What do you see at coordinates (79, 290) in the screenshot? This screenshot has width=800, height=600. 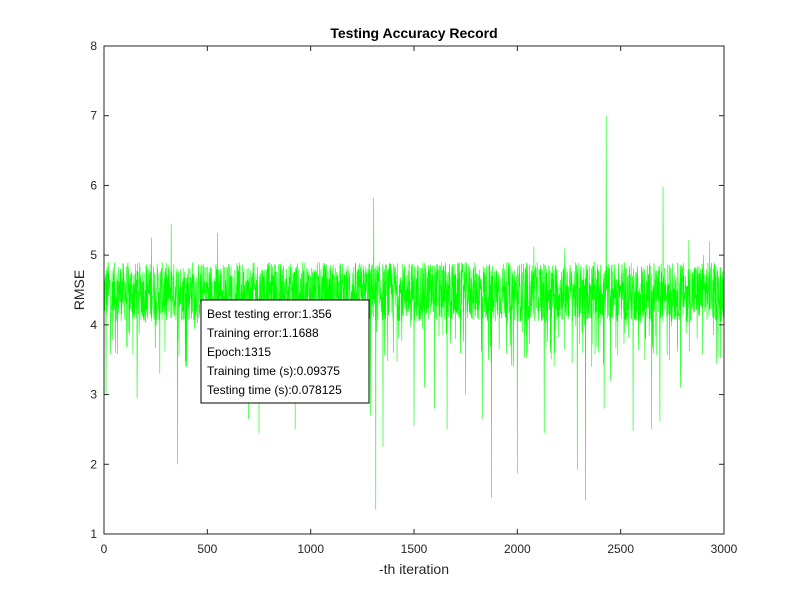 I see `y-axis-label: RMSE` at bounding box center [79, 290].